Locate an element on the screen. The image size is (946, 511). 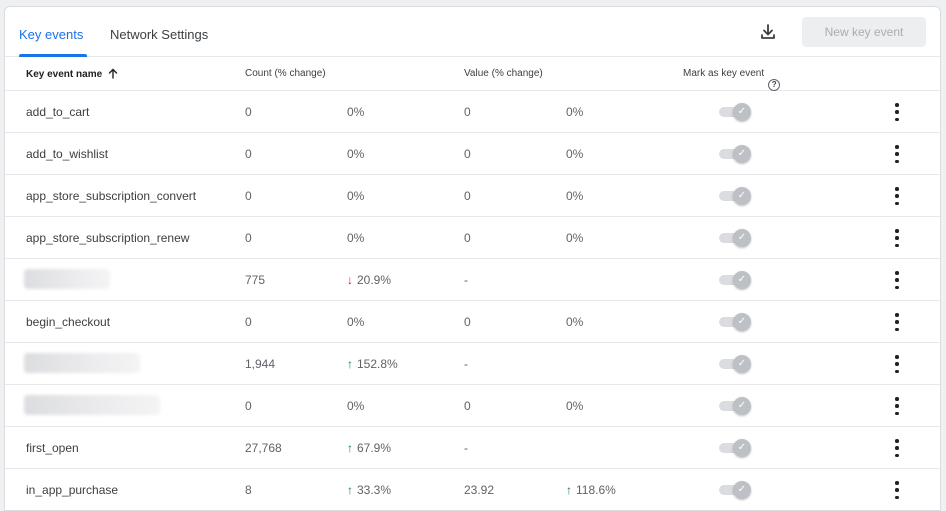
tab-key-events: Key events is located at coordinates (53, 42).